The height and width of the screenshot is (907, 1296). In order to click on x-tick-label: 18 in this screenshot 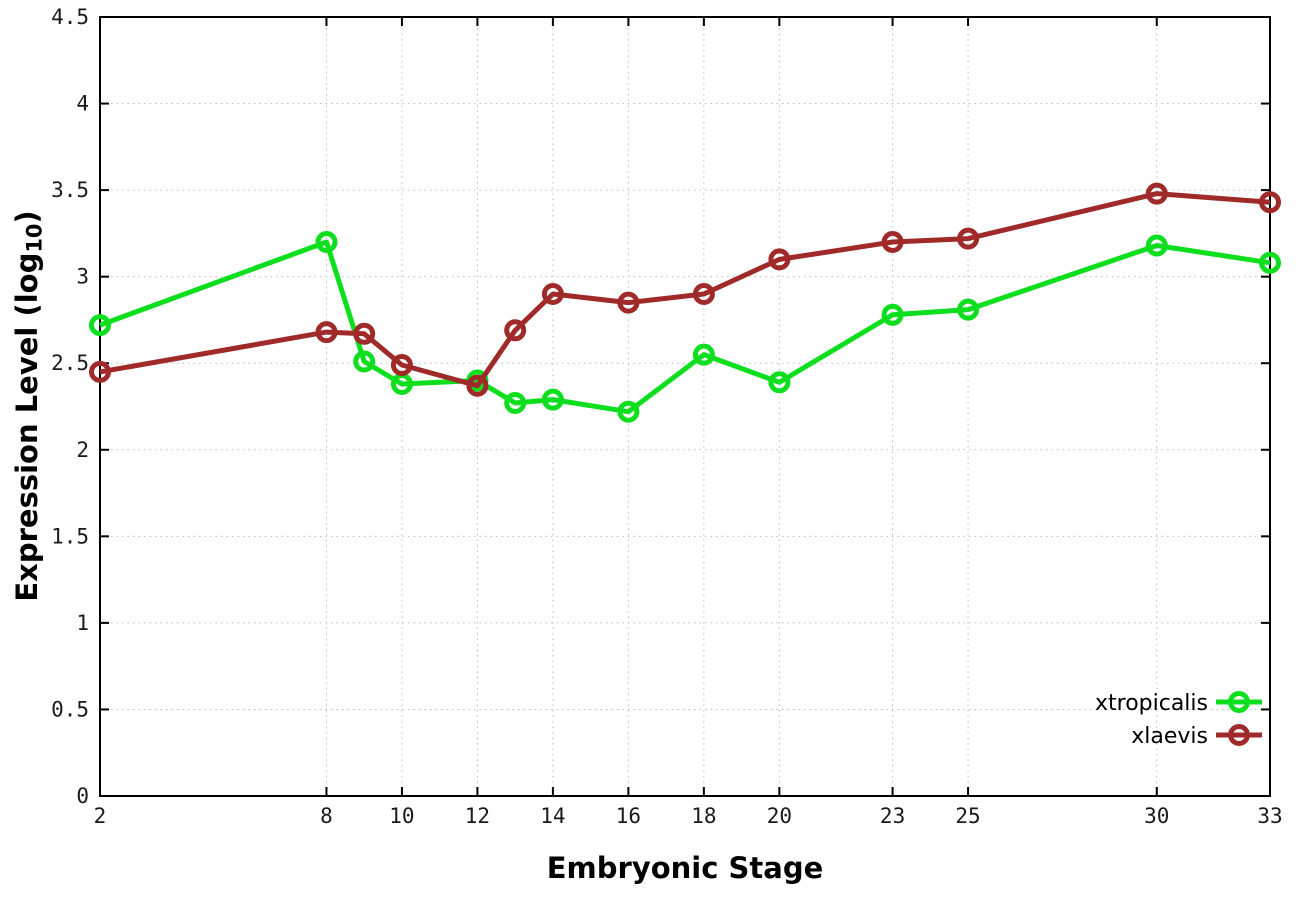, I will do `click(703, 816)`.